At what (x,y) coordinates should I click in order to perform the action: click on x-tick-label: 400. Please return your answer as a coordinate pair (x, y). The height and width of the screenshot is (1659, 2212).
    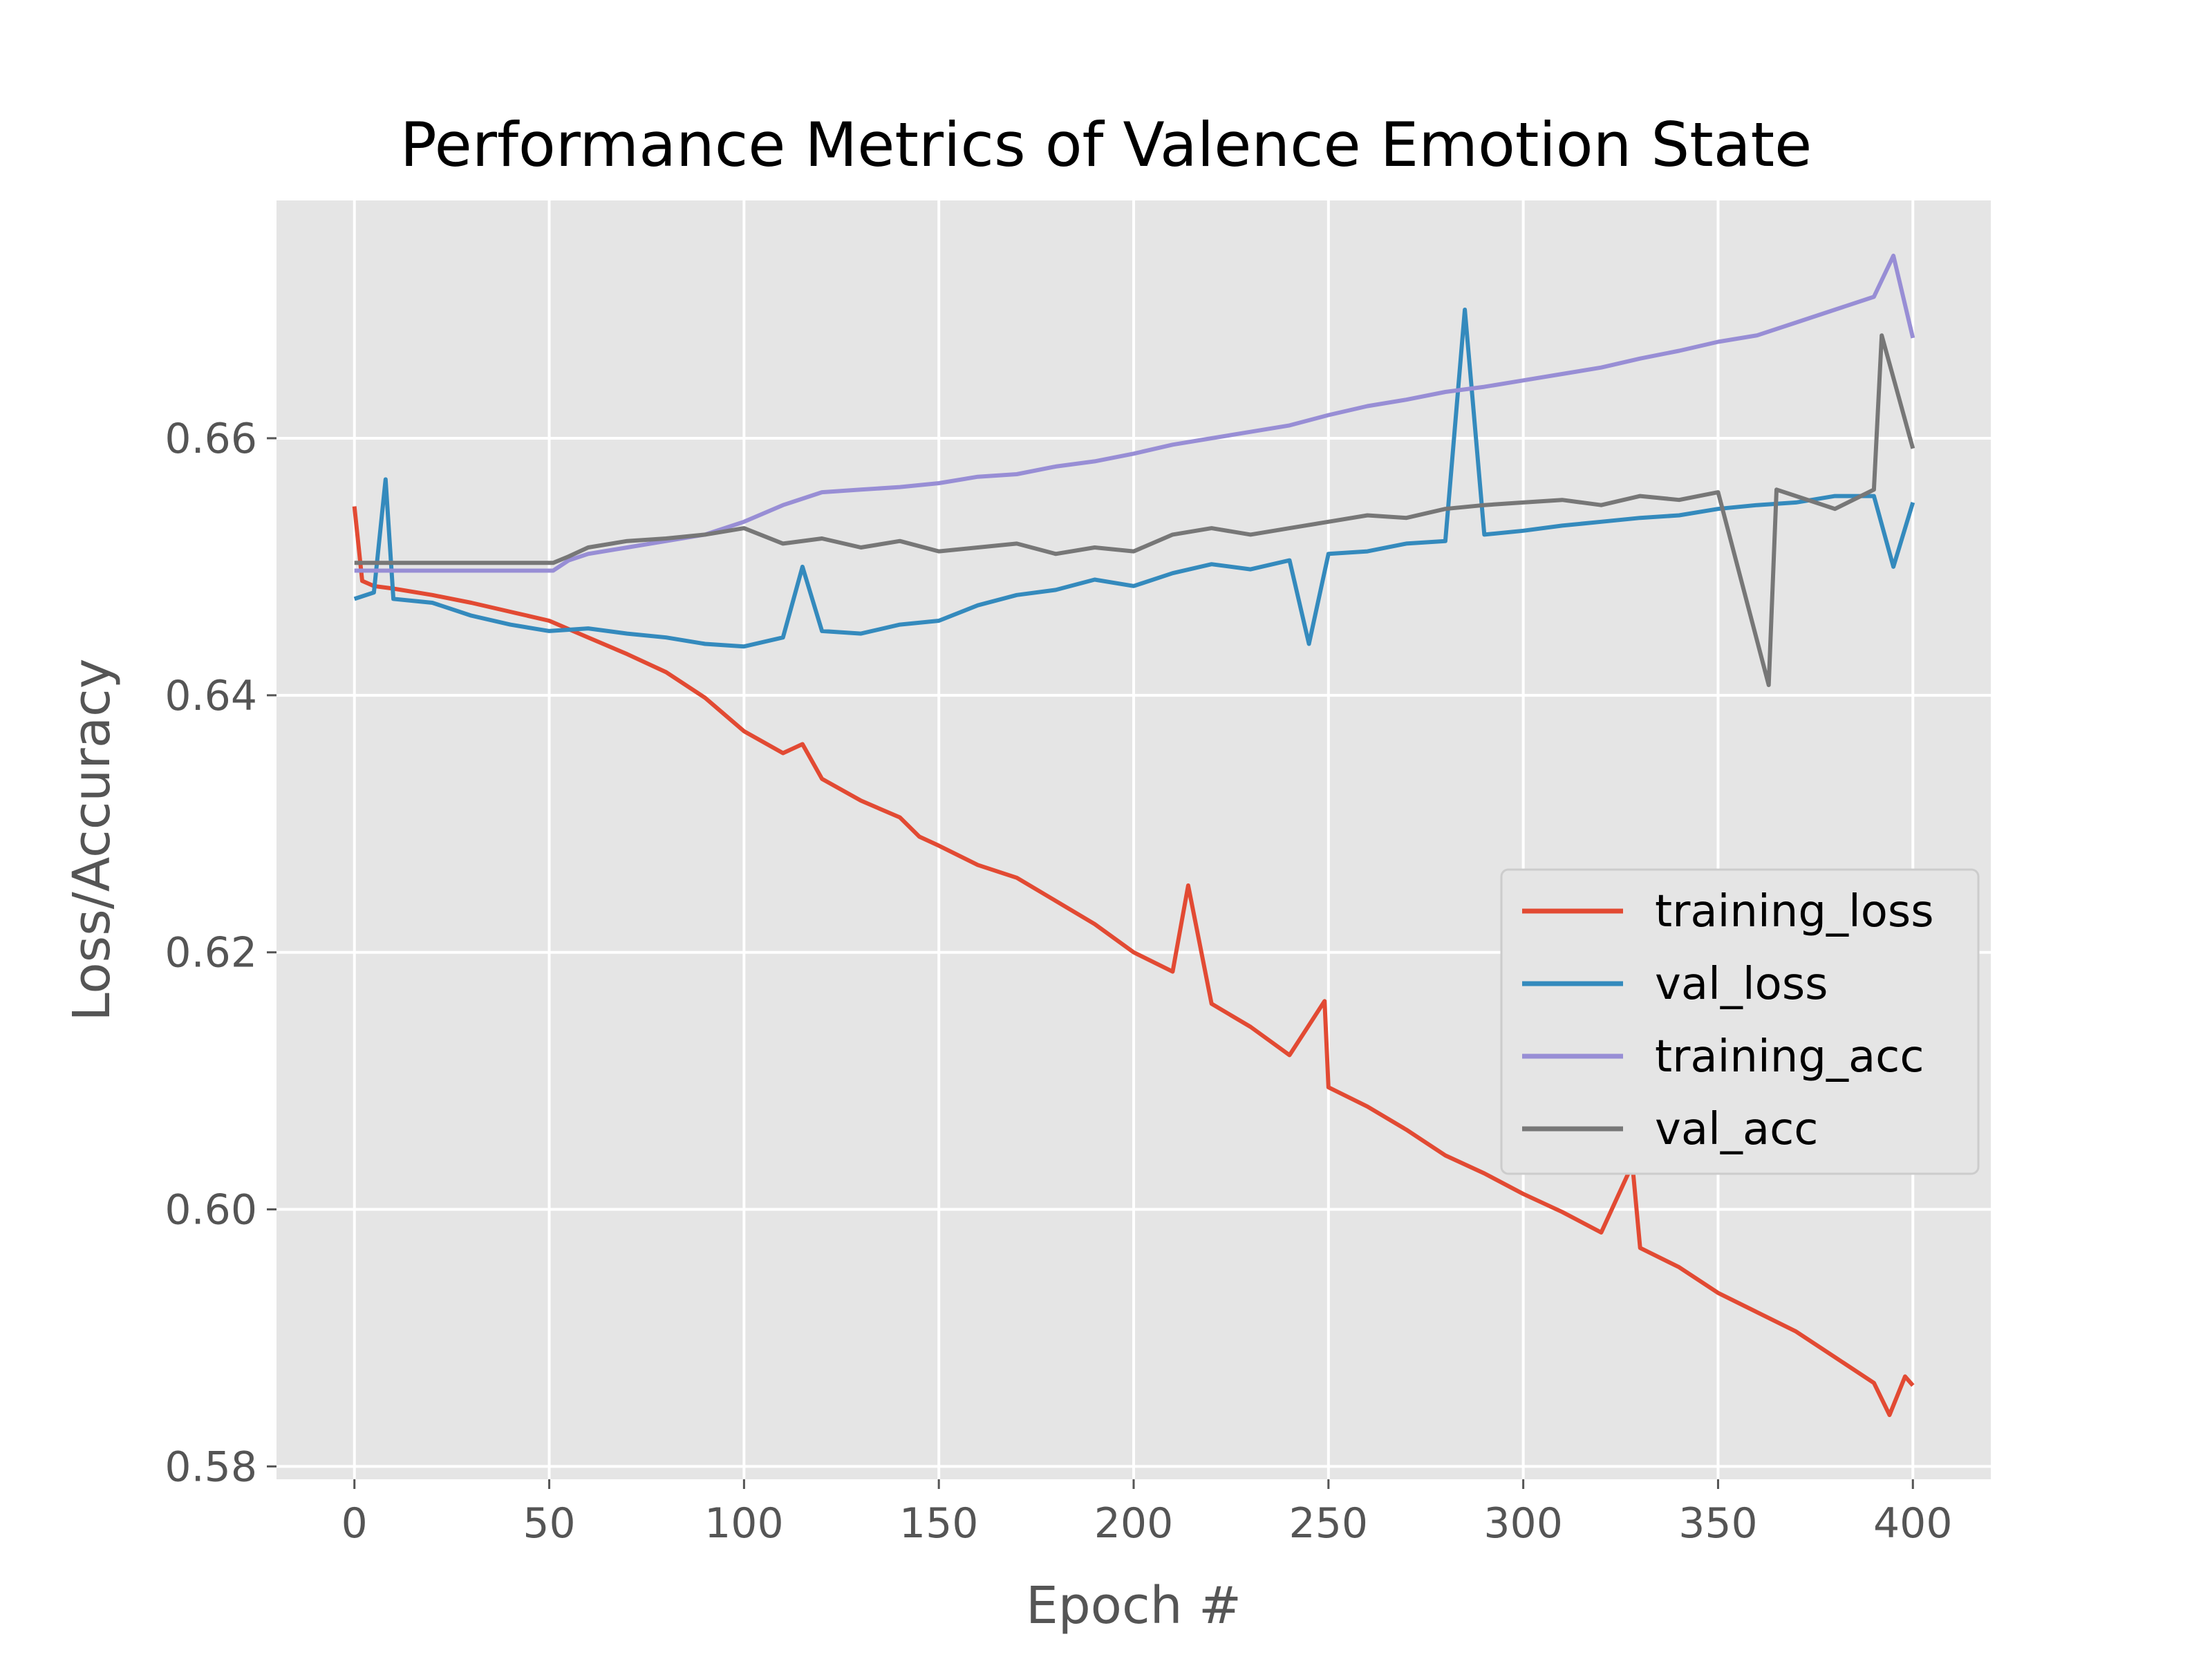
    Looking at the image, I should click on (1913, 1523).